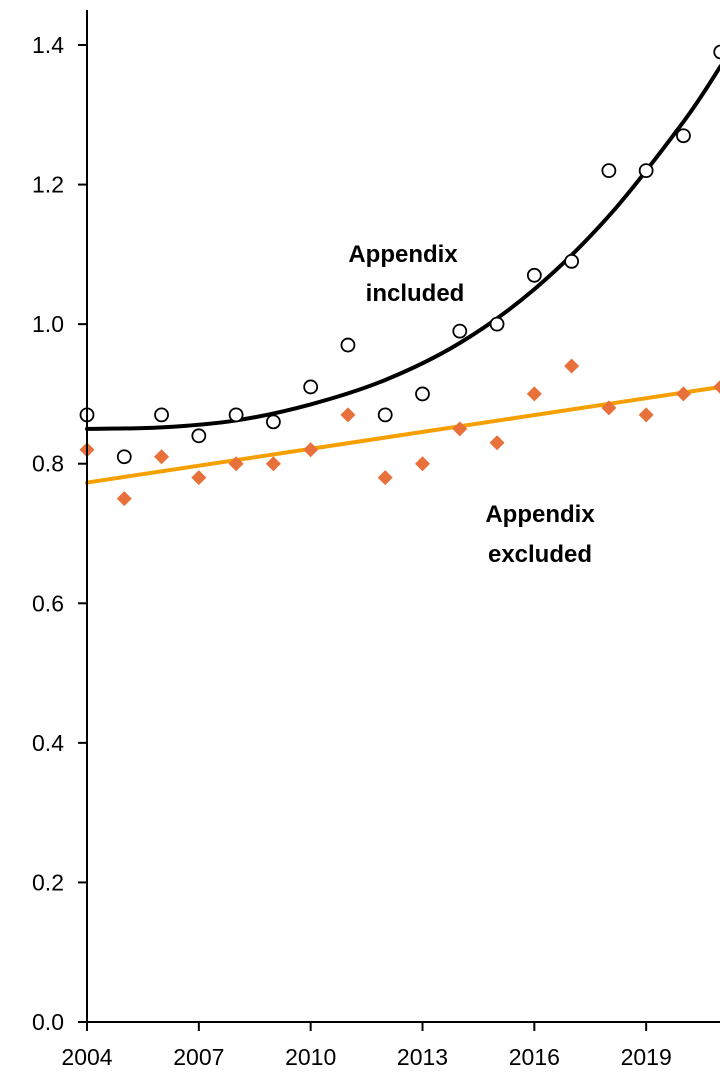  I want to click on x-tick-label: 2013, so click(422, 1057).